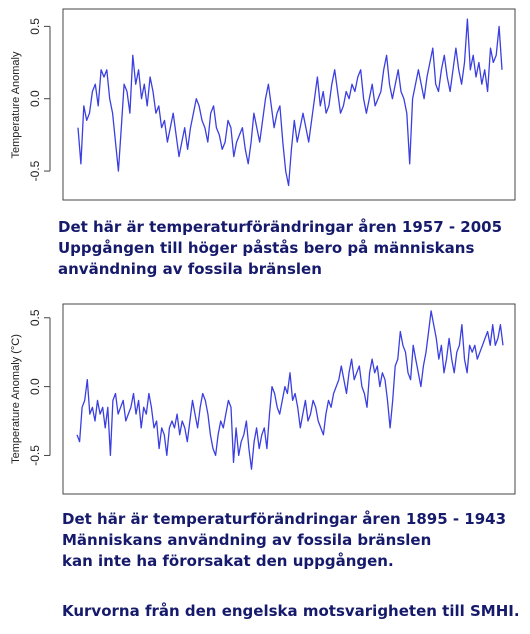 This screenshot has height=634, width=530. Describe the element at coordinates (16, 104) in the screenshot. I see `y-axis-label: Temperature Anomaly` at that location.